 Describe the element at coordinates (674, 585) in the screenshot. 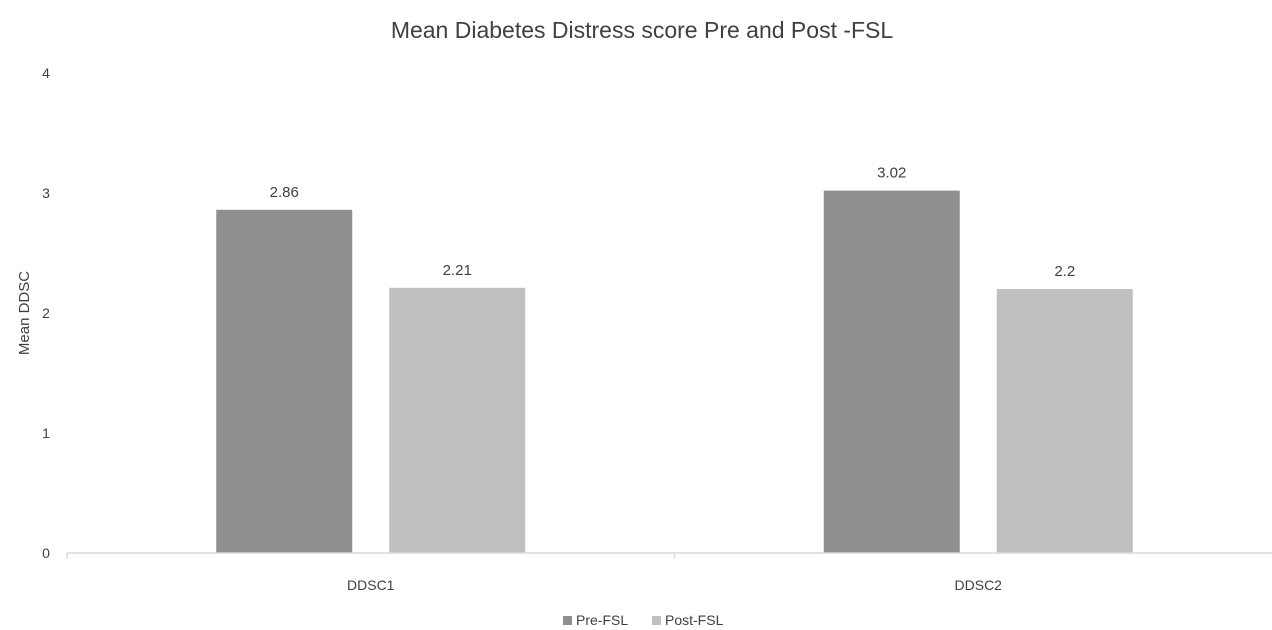

I see `x-axis-ticks: DDSC1 DDSC2` at that location.